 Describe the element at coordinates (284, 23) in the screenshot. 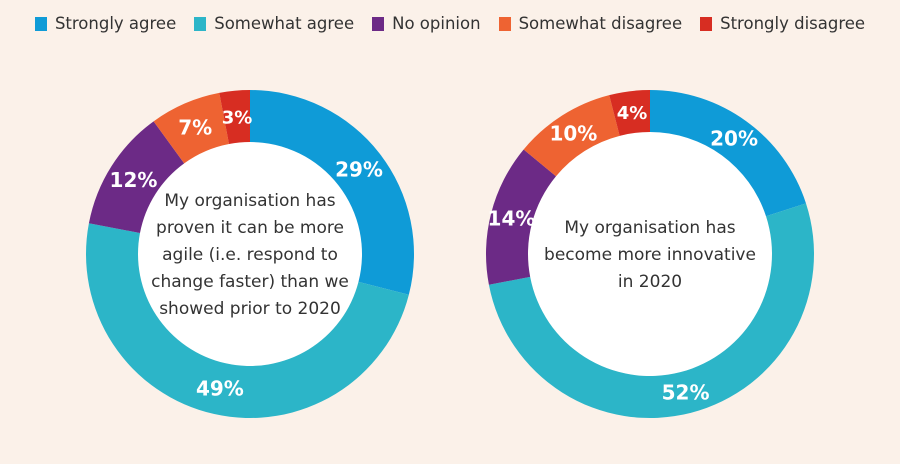

I see `legend-label: Somewhat agree` at that location.